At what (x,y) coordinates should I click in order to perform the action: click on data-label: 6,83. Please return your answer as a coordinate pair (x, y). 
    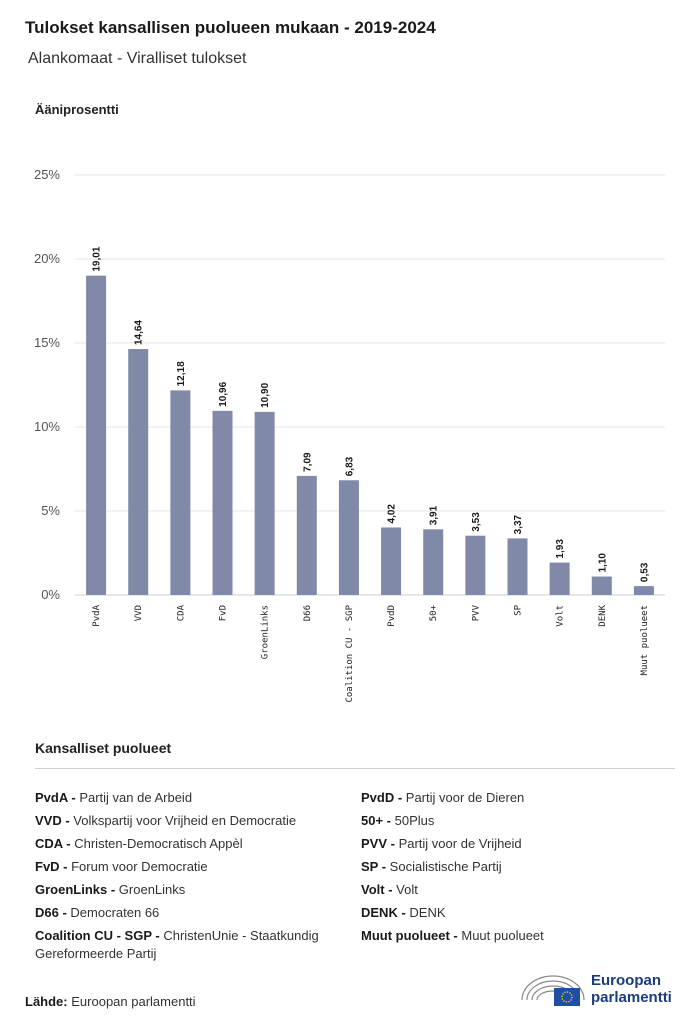
    Looking at the image, I should click on (349, 466).